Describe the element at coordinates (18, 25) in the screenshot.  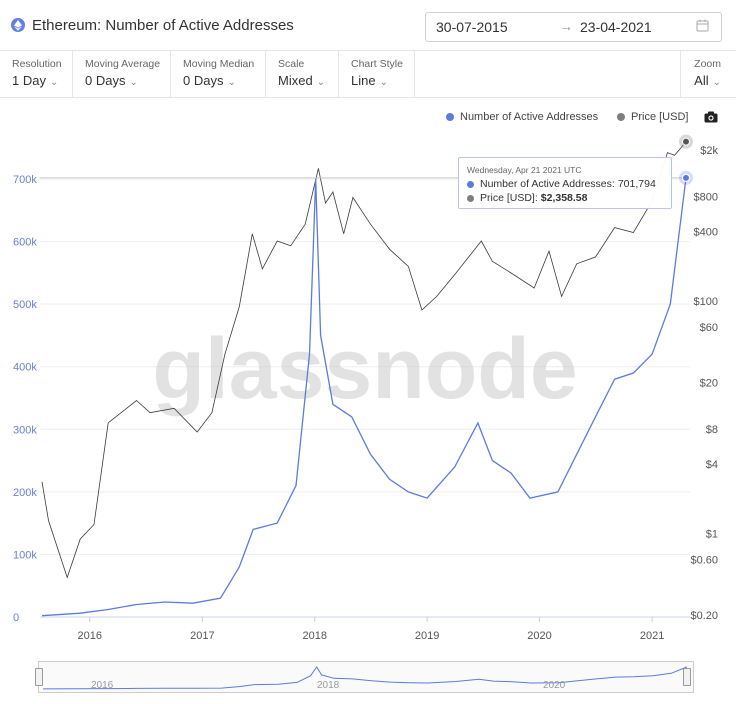
I see `ethereum-icon` at that location.